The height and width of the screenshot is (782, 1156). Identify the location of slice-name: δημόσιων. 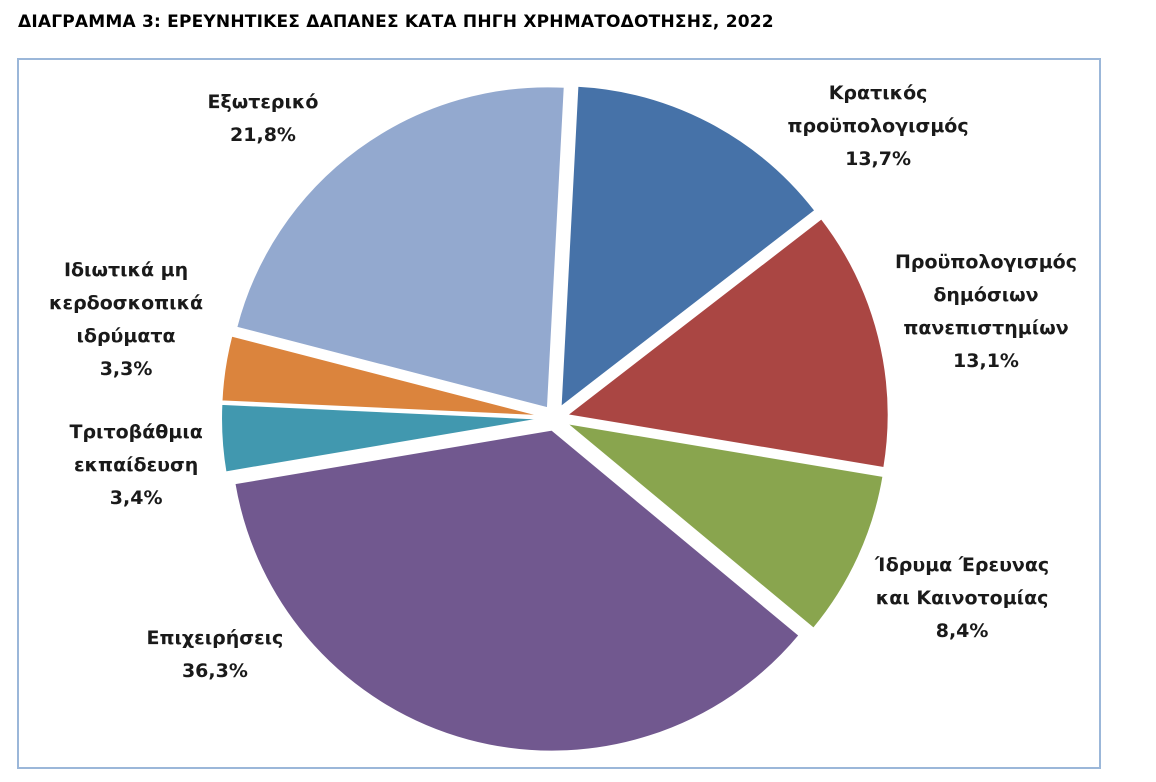
(986, 295).